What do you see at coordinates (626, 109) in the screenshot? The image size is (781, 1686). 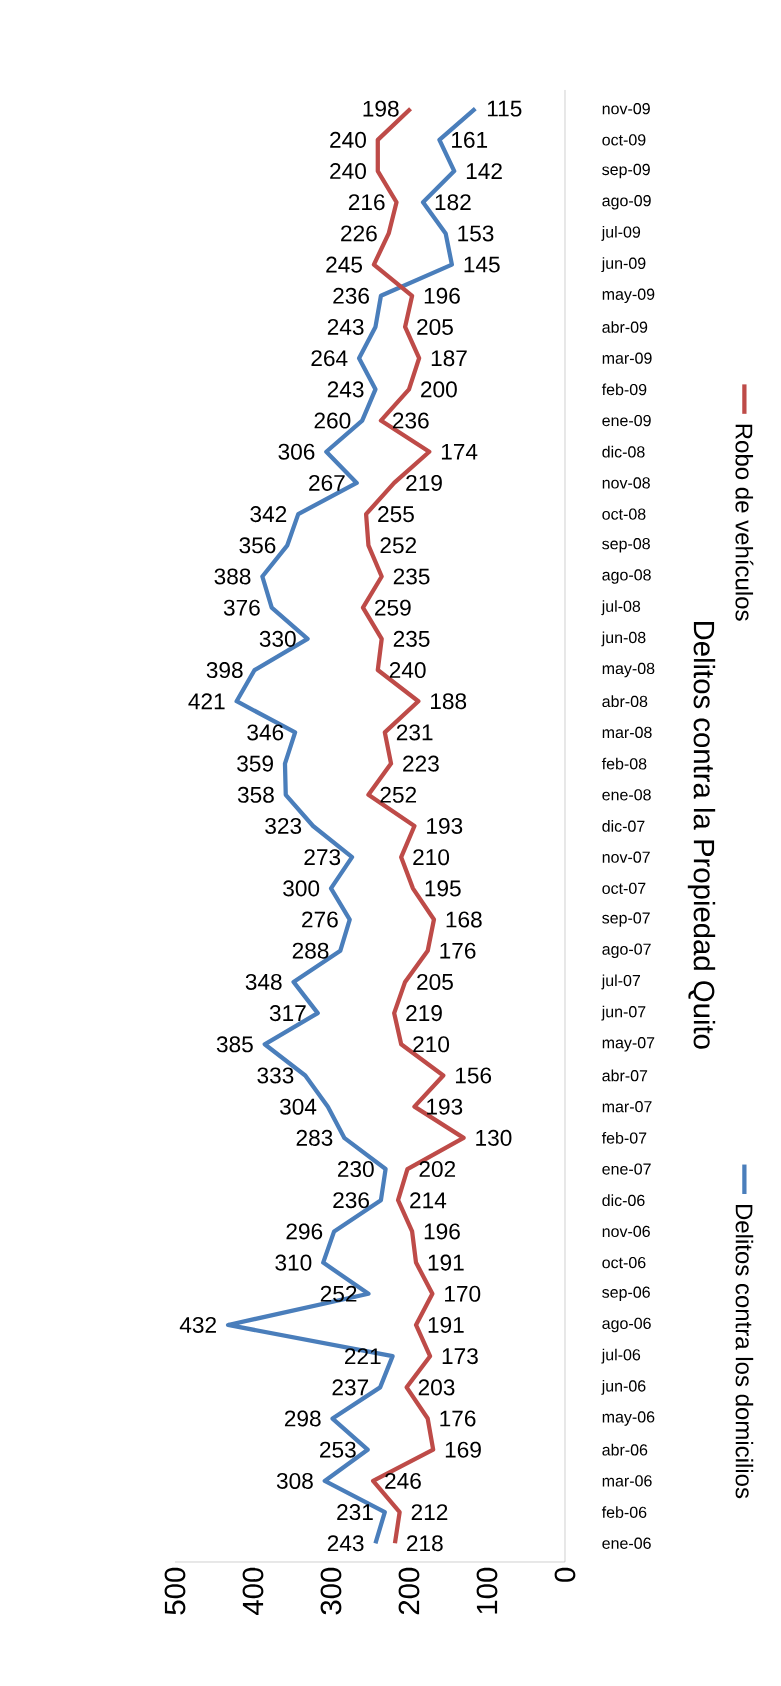 I see `y-tick-label: nov-09` at bounding box center [626, 109].